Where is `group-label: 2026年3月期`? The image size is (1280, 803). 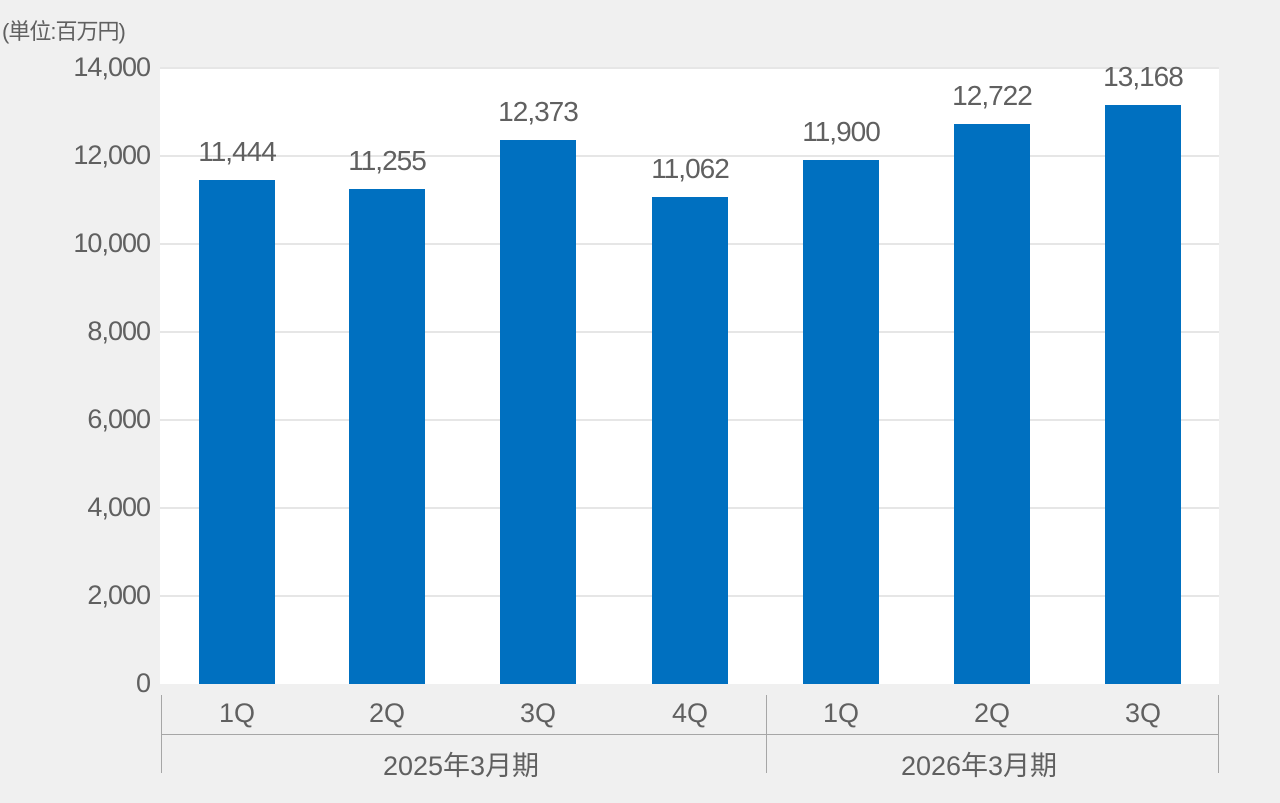 group-label: 2026年3月期 is located at coordinates (979, 766).